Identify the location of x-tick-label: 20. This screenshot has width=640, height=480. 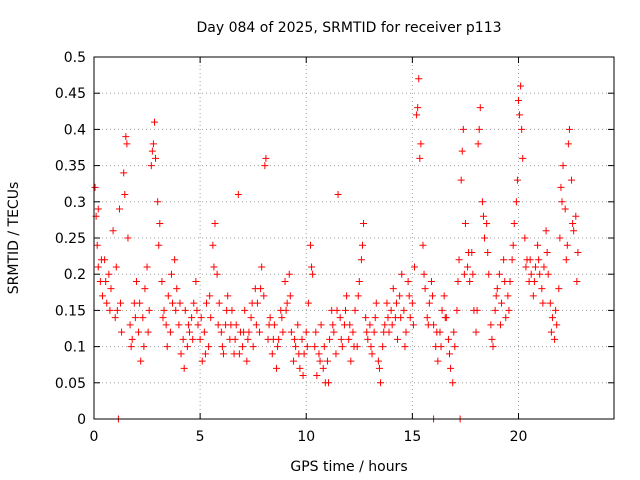
(519, 437).